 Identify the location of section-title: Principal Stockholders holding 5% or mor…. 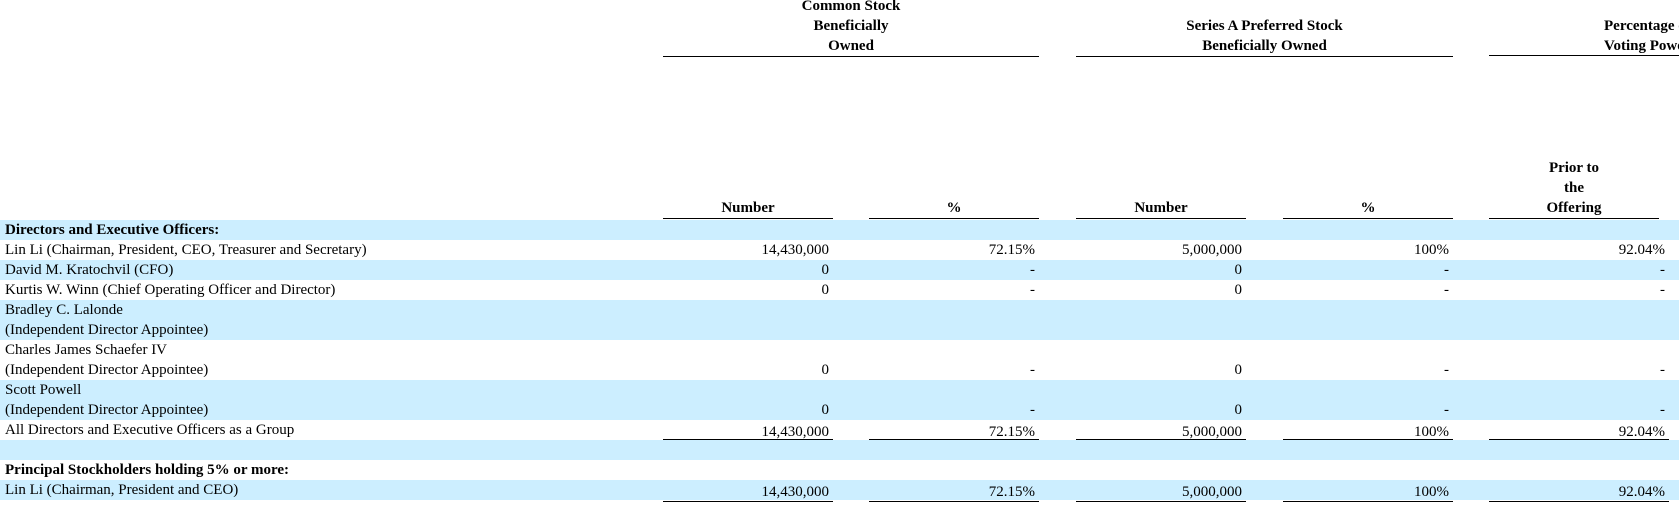
(147, 470).